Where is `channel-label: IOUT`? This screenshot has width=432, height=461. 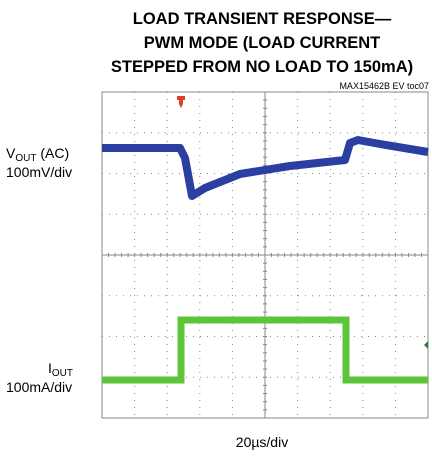
channel-label: IOUT is located at coordinates (60, 369).